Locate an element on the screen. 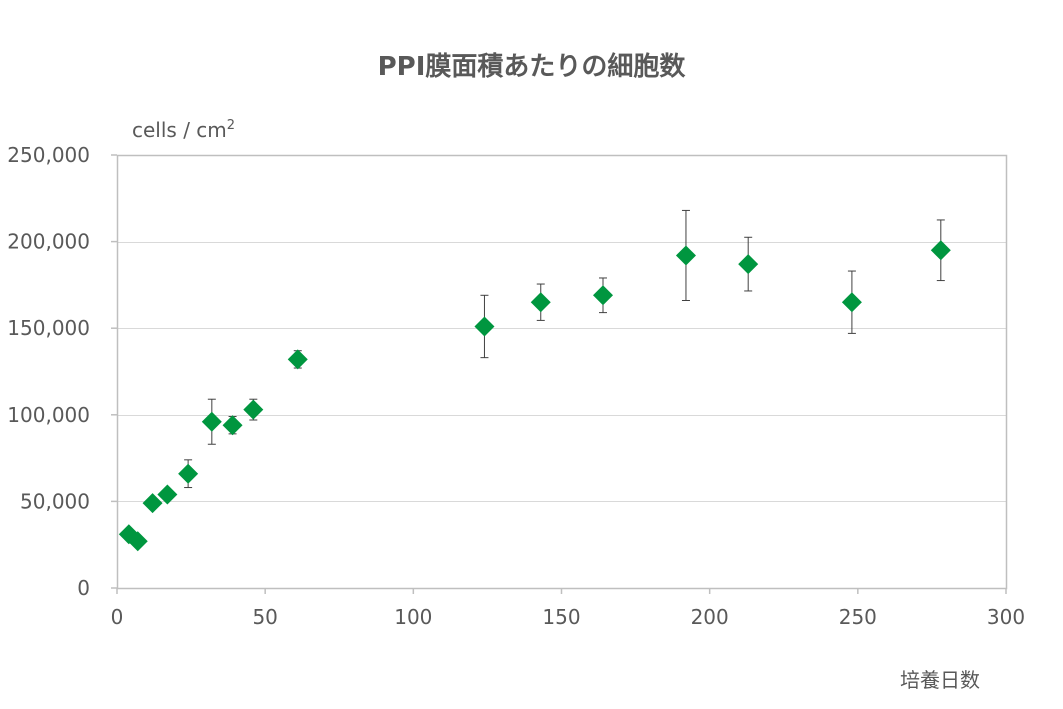  y-tick-label: 50,000 is located at coordinates (55, 501).